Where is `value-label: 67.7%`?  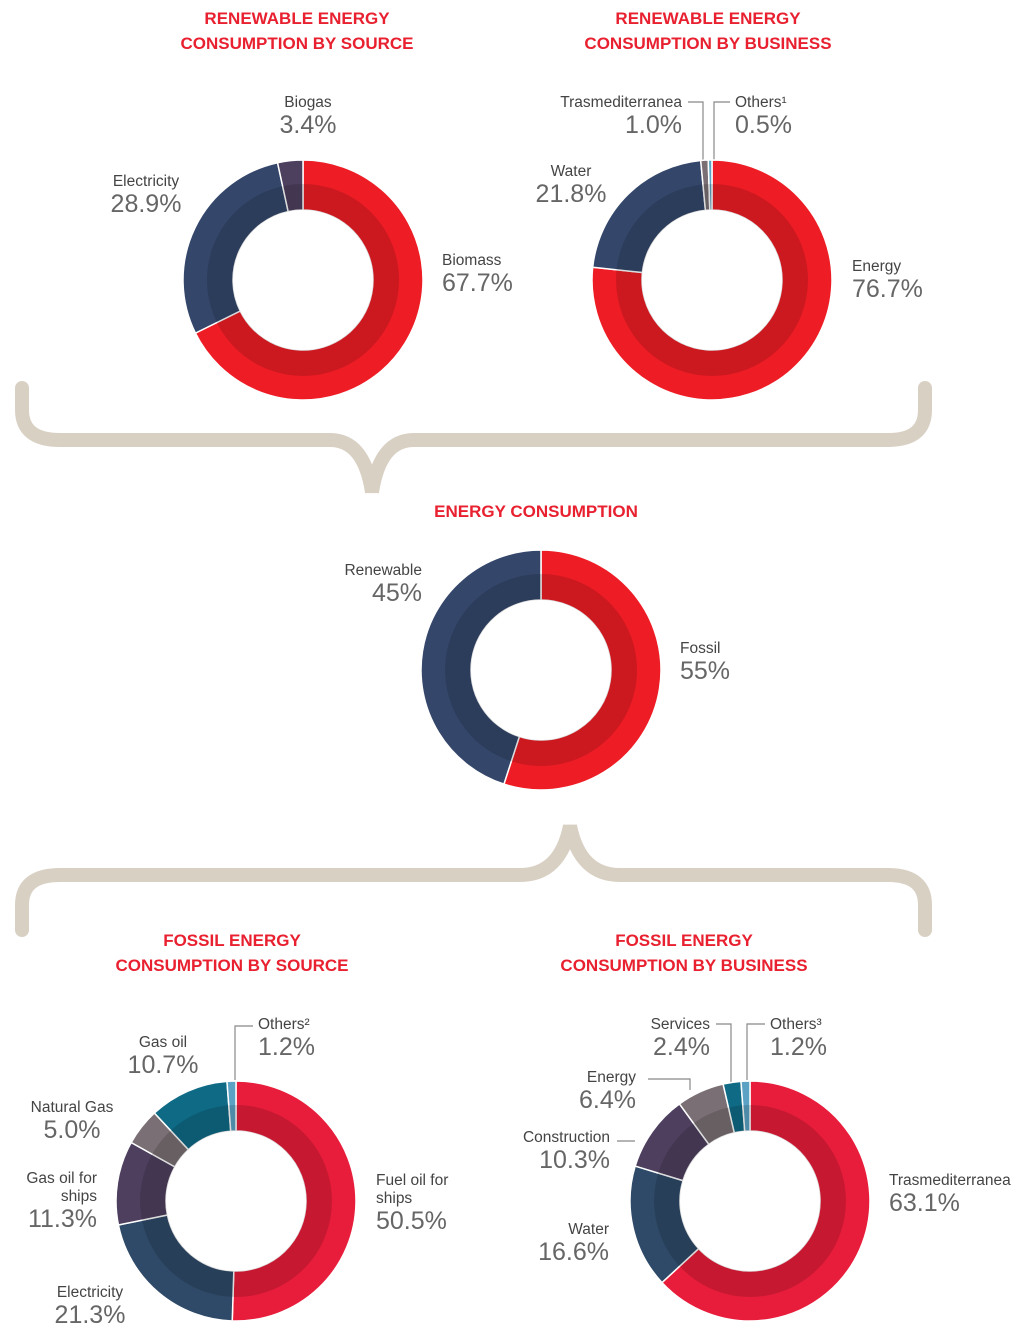 value-label: 67.7% is located at coordinates (477, 283).